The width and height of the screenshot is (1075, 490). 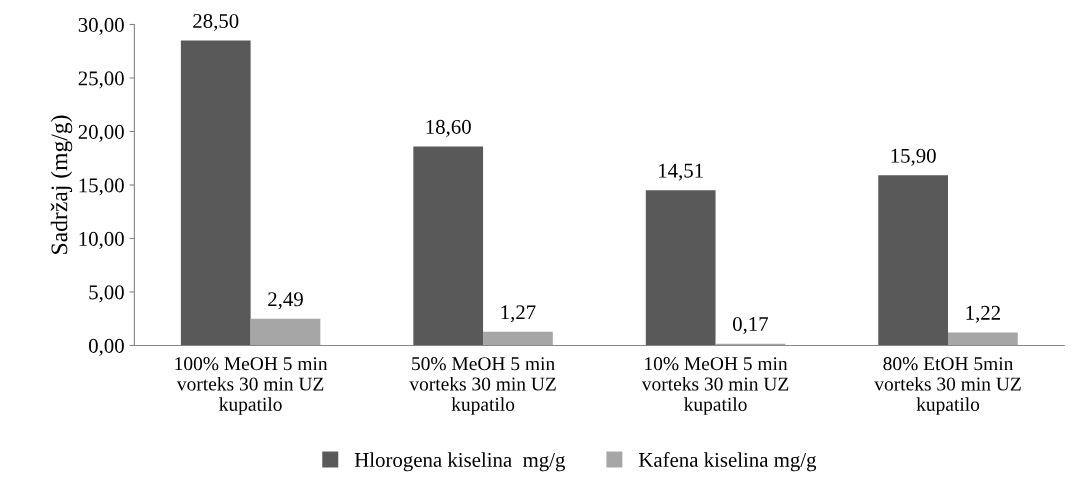 What do you see at coordinates (216, 22) in the screenshot?
I see `data-label: 28,50` at bounding box center [216, 22].